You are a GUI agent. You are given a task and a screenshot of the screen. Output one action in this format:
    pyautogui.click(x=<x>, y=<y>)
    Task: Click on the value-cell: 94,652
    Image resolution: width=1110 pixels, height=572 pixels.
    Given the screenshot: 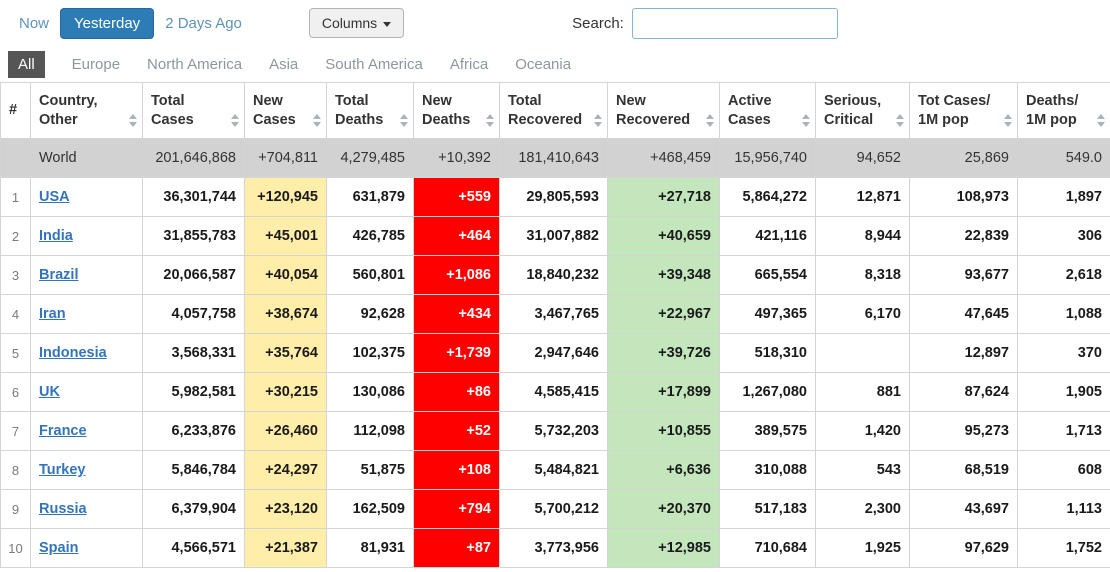 What is the action you would take?
    pyautogui.click(x=862, y=158)
    